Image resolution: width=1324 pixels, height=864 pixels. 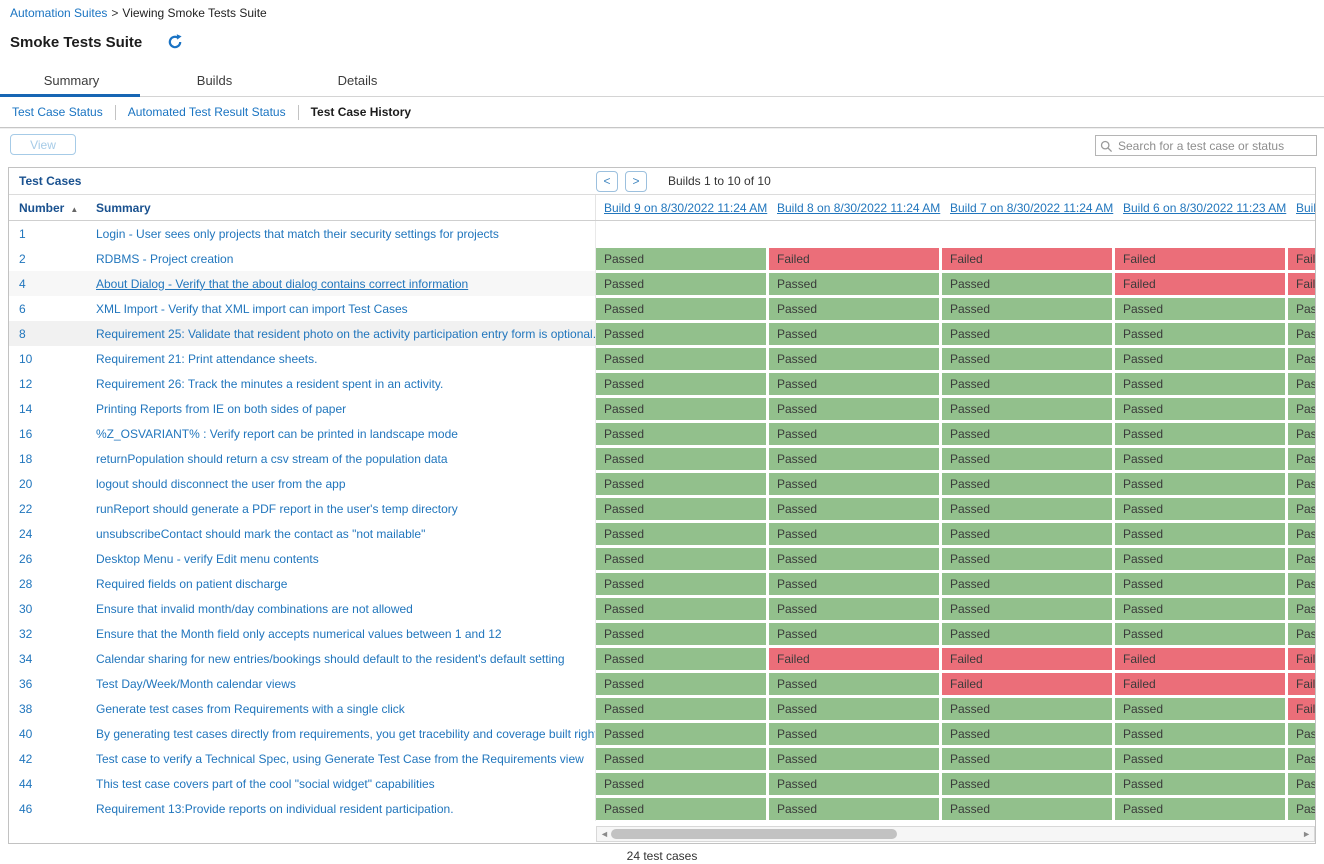 I want to click on test-case-number-link: 1, so click(x=22, y=233).